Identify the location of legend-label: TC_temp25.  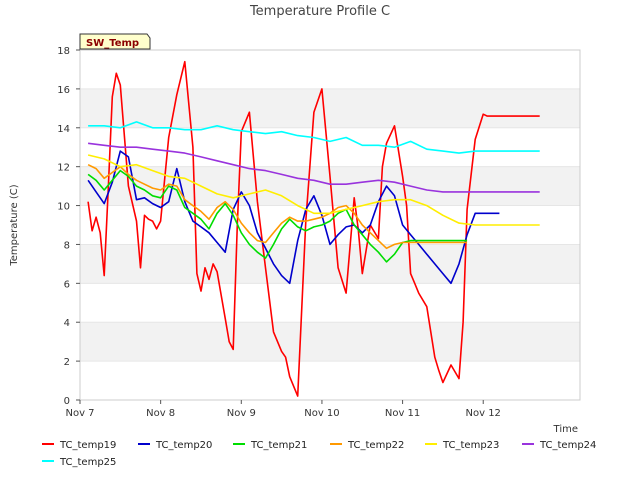
(87, 462).